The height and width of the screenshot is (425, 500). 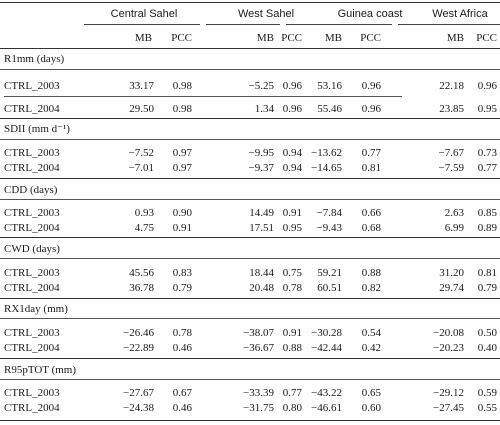 What do you see at coordinates (292, 408) in the screenshot?
I see `cell-value: 0.80` at bounding box center [292, 408].